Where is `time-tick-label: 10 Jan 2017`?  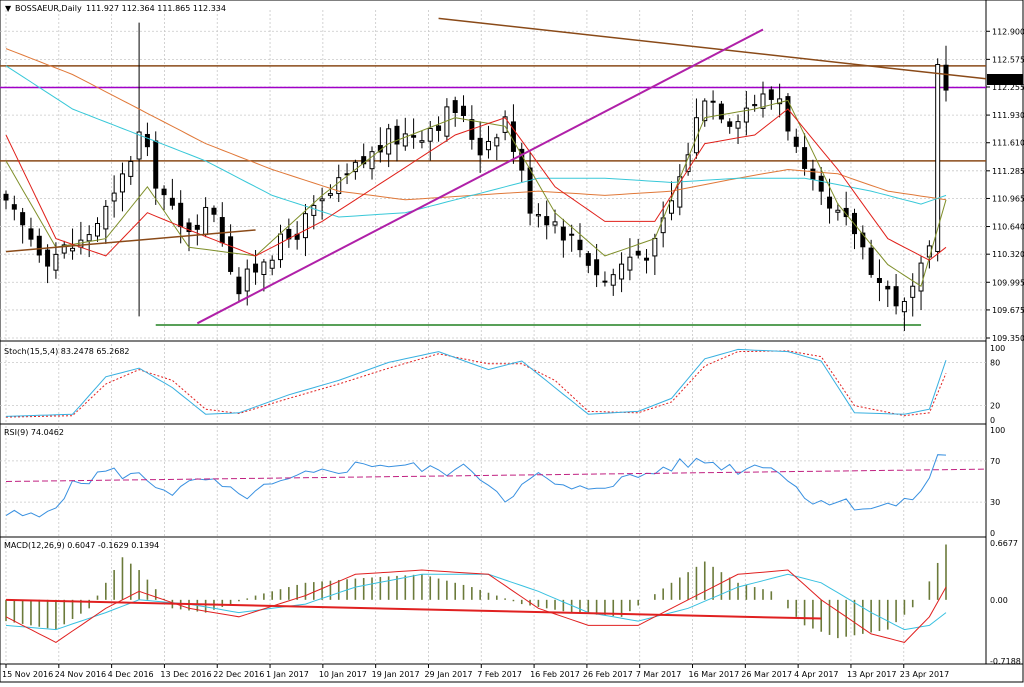
time-tick-label: 10 Jan 2017 is located at coordinates (343, 674).